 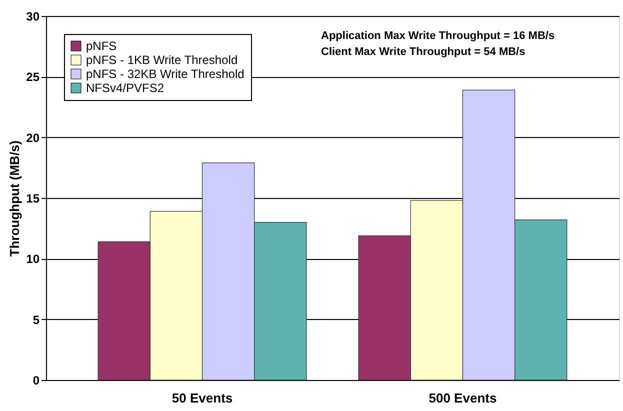 I want to click on annotation: Application Max Write Throughput = 16 MB/s, so click(x=438, y=36).